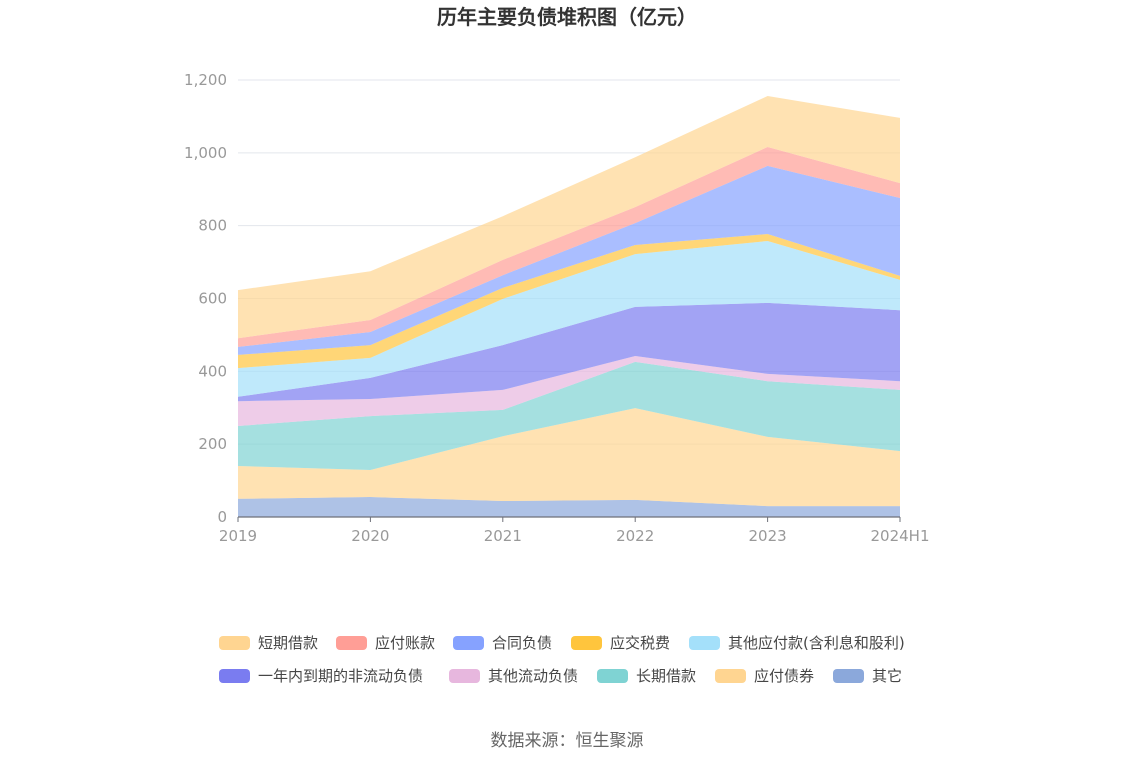 This screenshot has height=766, width=1134. I want to click on legend-label: 其他流动负债, so click(533, 676).